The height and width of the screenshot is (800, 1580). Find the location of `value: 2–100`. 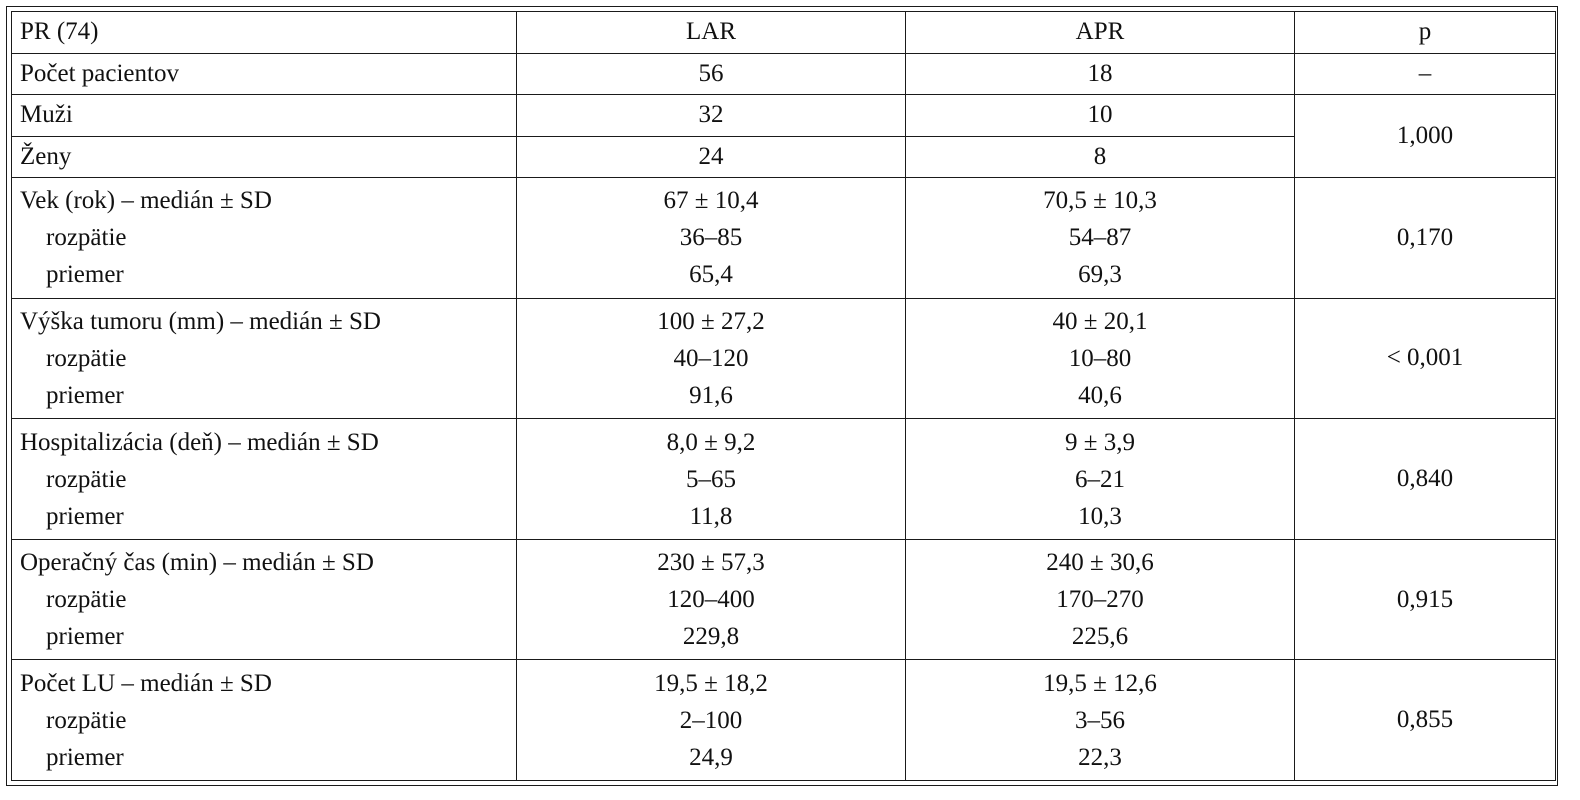

value: 2–100 is located at coordinates (711, 720).